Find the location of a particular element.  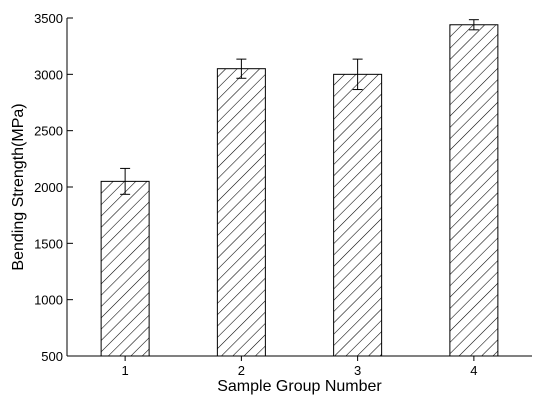

y-axis-ticks: 500 1000 1500 2000 2500 3000 3500 is located at coordinates (53, 187).